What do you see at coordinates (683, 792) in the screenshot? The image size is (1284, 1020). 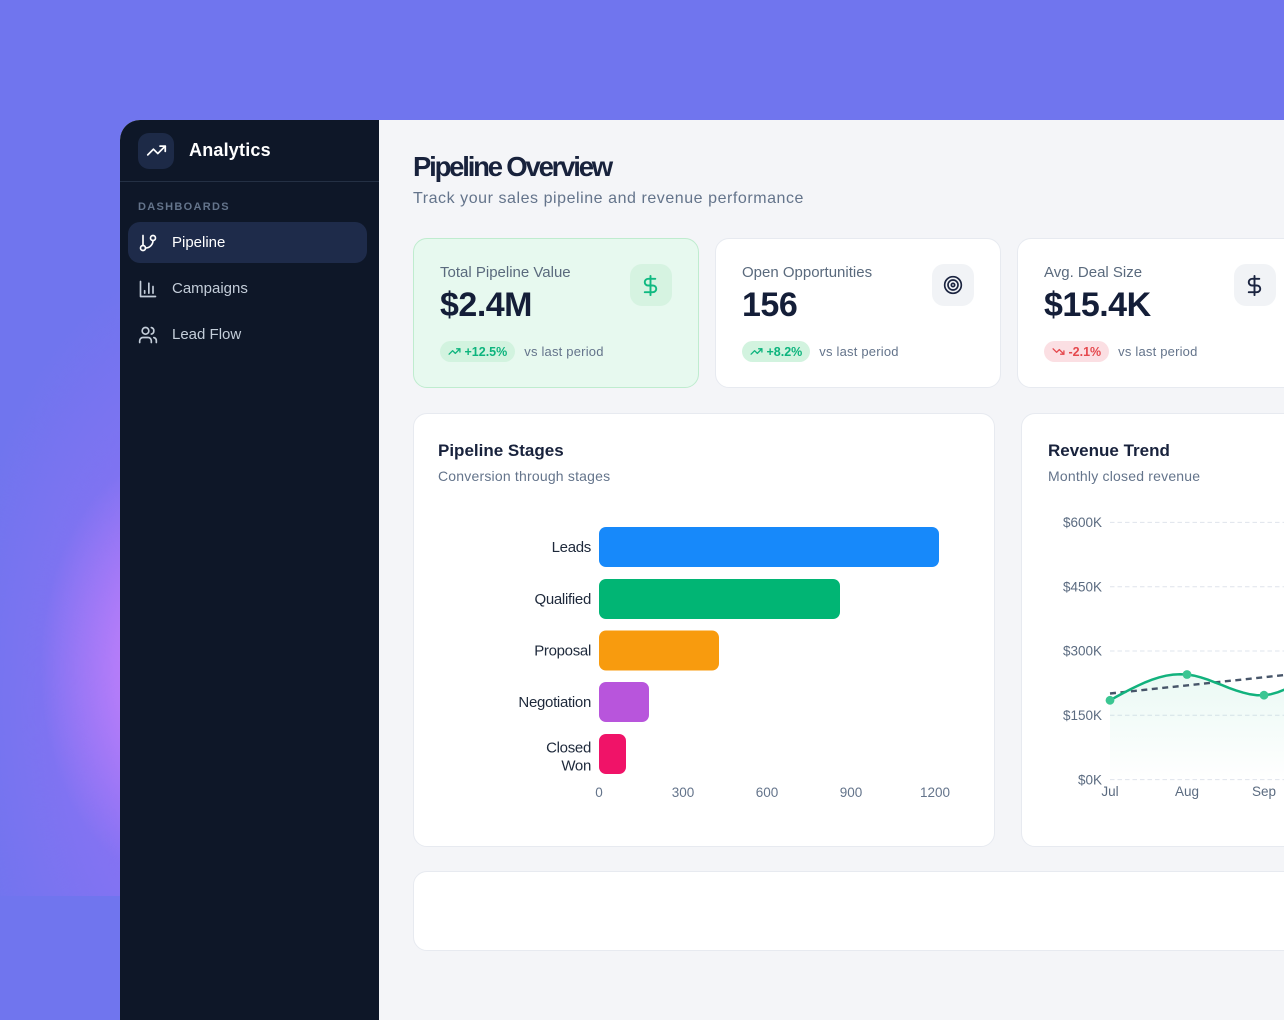 I see `svg-text: 300` at bounding box center [683, 792].